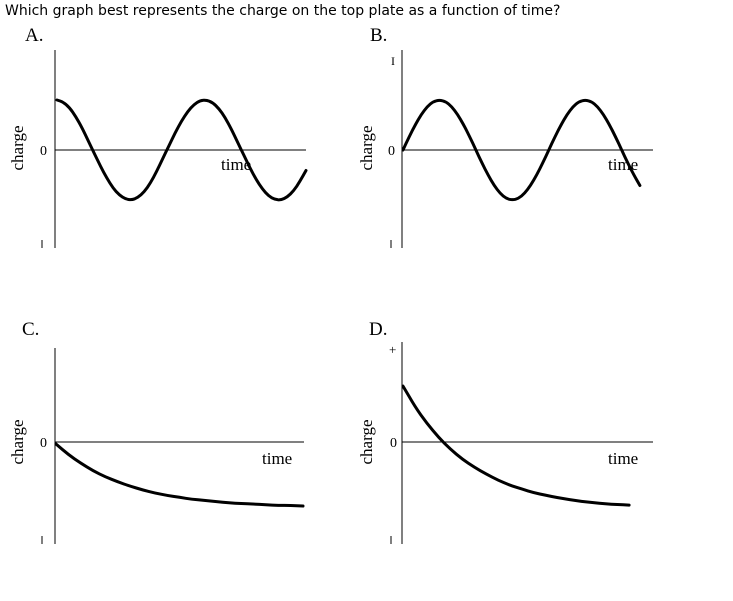  What do you see at coordinates (30, 329) in the screenshot?
I see `panel-label: C.` at bounding box center [30, 329].